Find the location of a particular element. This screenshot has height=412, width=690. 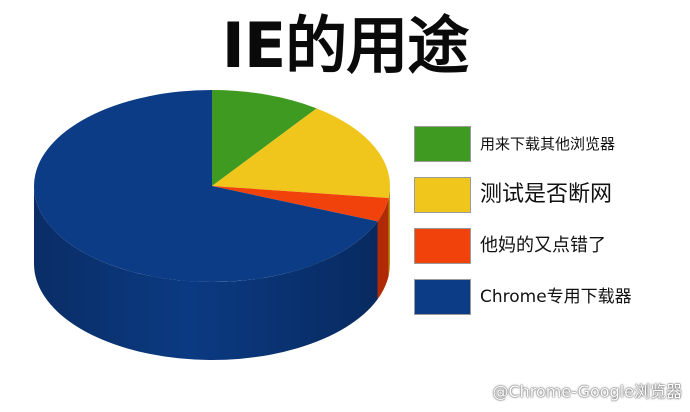

watermark: @Chrome-Google浏览器 is located at coordinates (574, 392).